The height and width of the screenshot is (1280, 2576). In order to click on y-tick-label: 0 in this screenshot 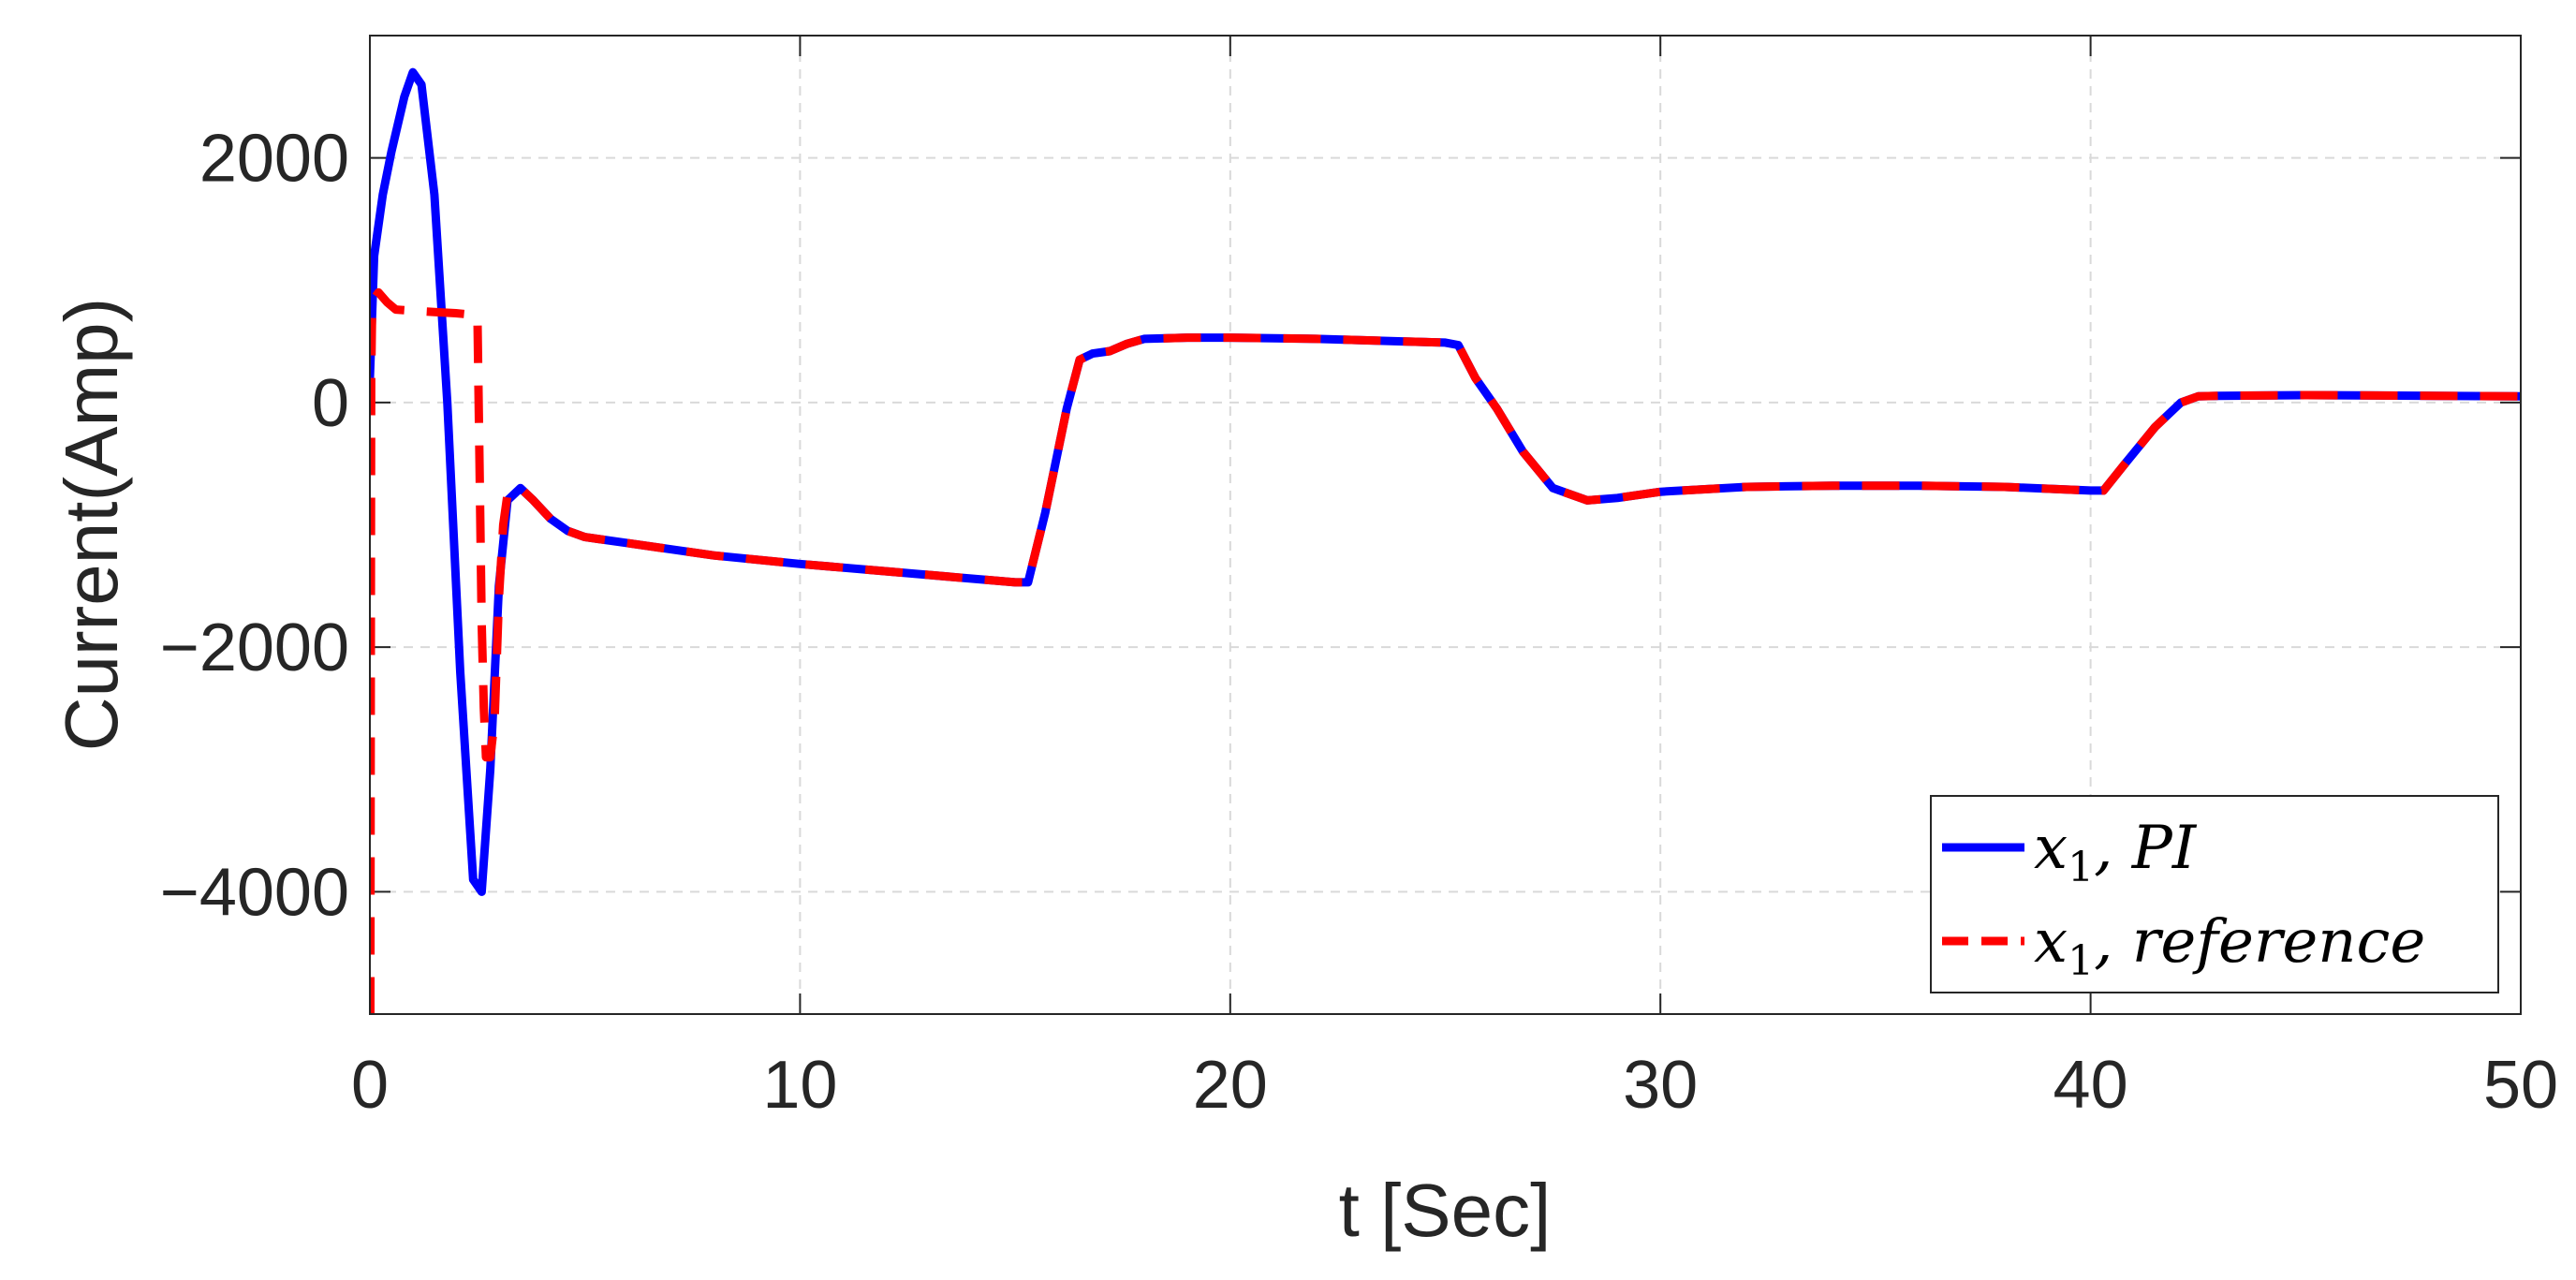, I will do `click(330, 403)`.